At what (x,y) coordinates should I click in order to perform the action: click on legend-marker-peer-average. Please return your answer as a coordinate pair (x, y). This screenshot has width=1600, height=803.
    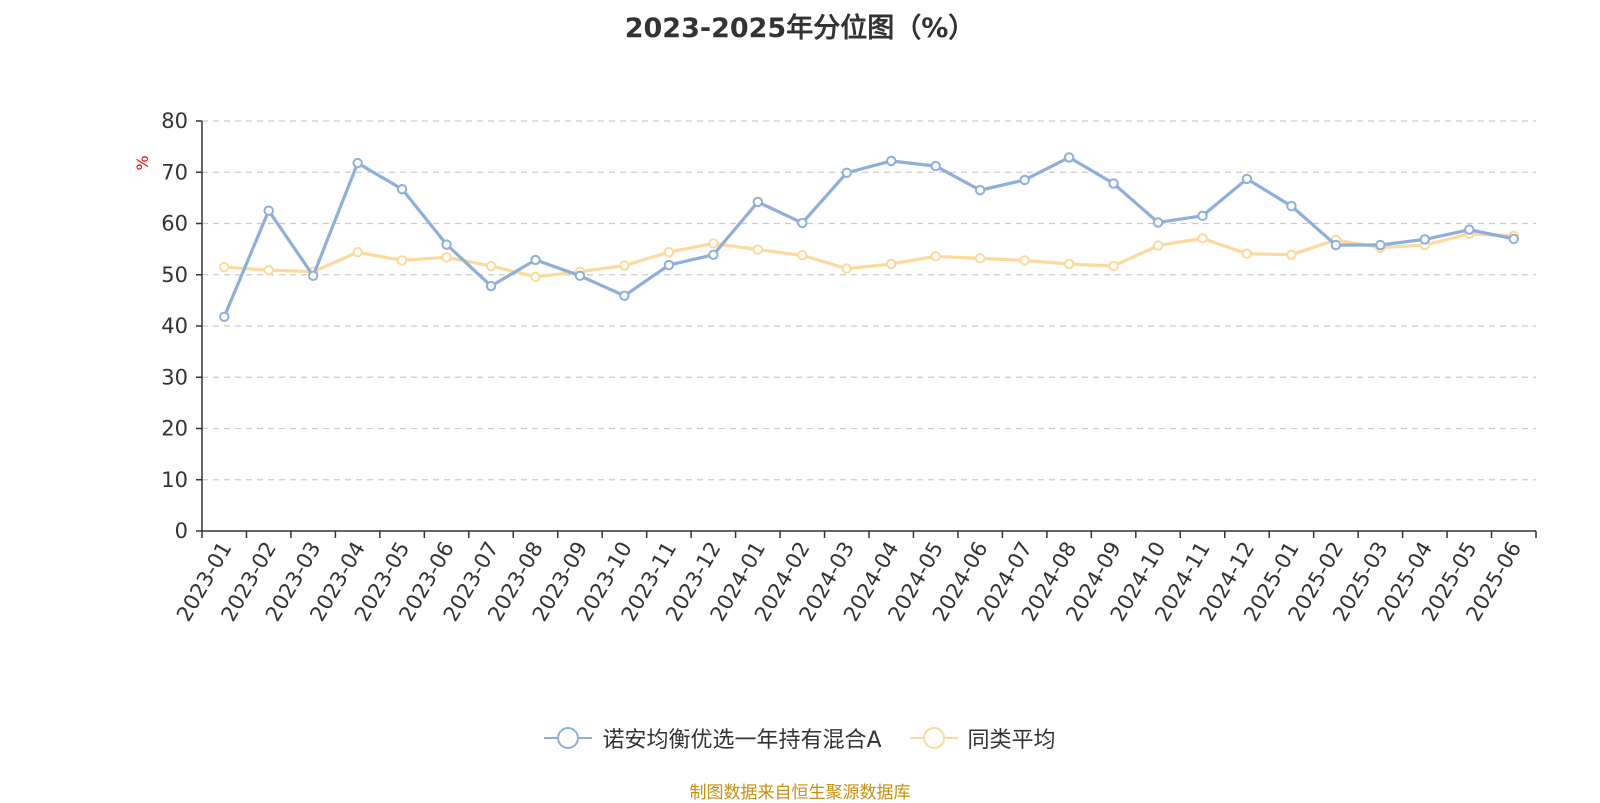
    Looking at the image, I should click on (933, 738).